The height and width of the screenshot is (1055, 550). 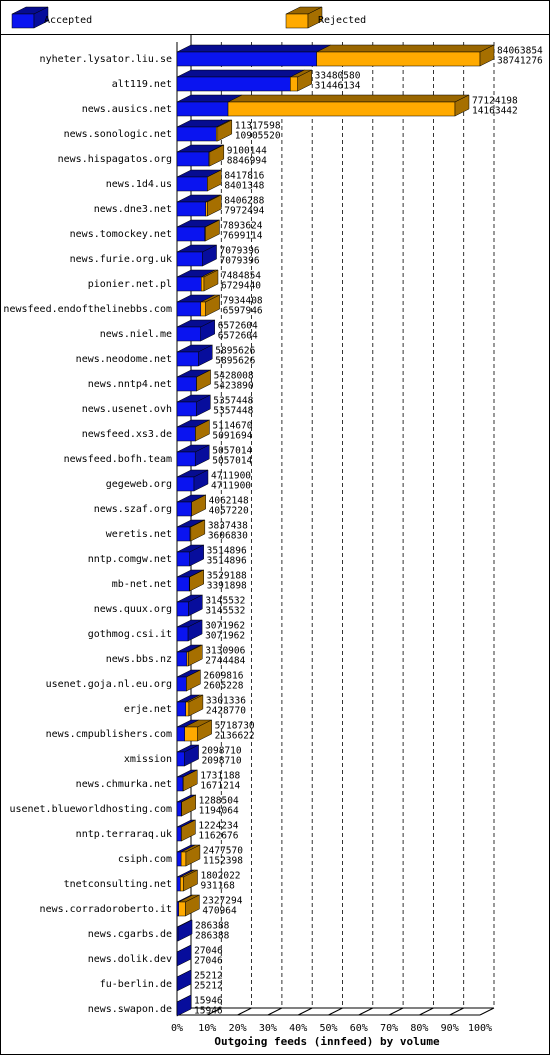 What do you see at coordinates (247, 161) in the screenshot?
I see `accepted-label: 8846994` at bounding box center [247, 161].